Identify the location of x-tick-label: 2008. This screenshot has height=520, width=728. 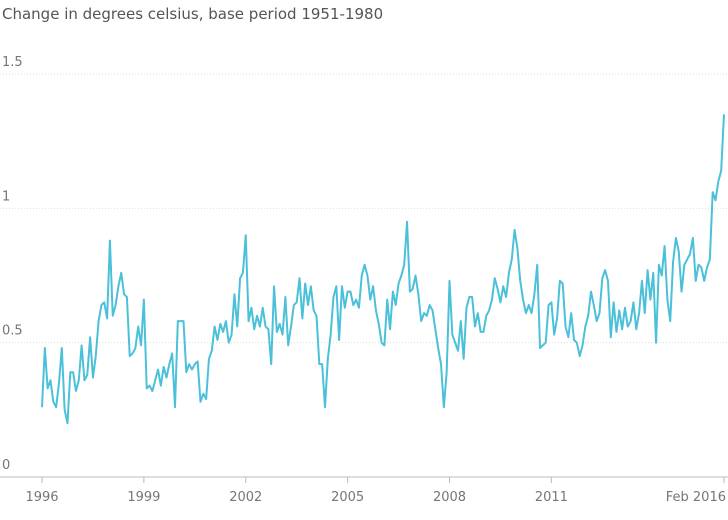
(449, 497).